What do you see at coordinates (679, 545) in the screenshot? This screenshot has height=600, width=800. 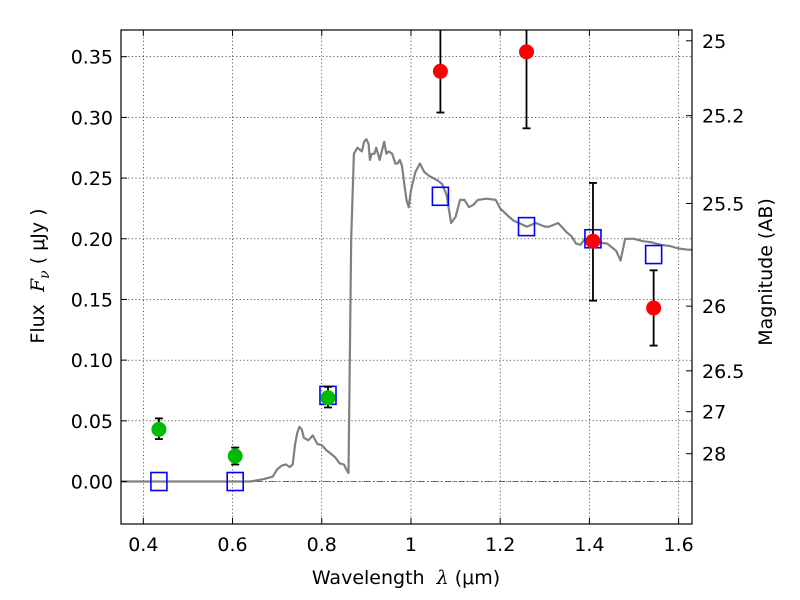 I see `x-tick-label: 1.6` at bounding box center [679, 545].